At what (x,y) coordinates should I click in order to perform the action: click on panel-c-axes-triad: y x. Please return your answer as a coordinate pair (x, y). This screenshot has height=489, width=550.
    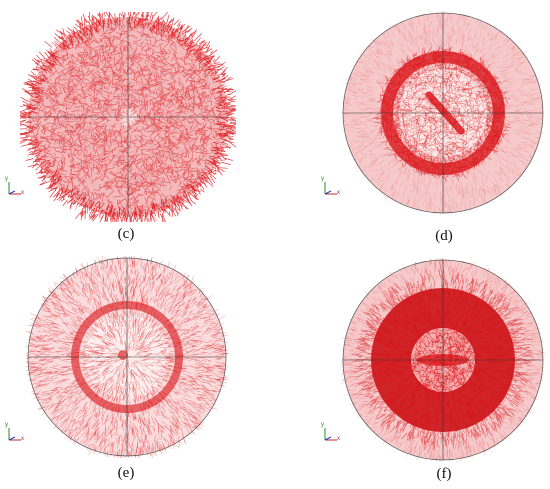
    Looking at the image, I should click on (15, 187).